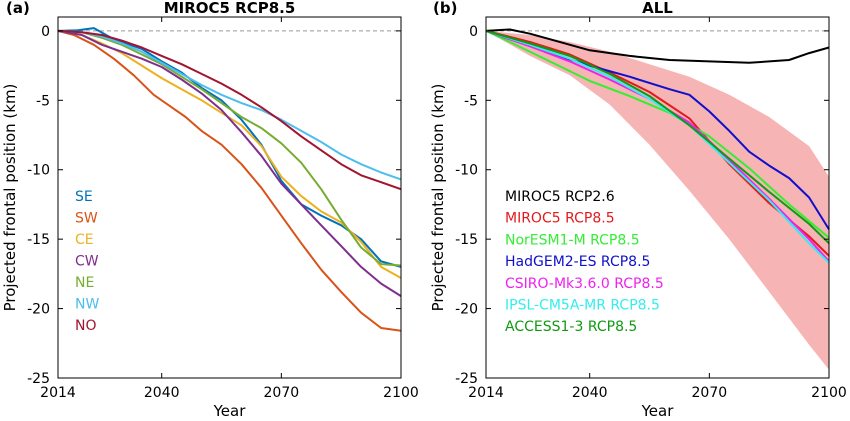 Image resolution: width=850 pixels, height=421 pixels. What do you see at coordinates (84, 197) in the screenshot?
I see `legend-entry: SE` at bounding box center [84, 197].